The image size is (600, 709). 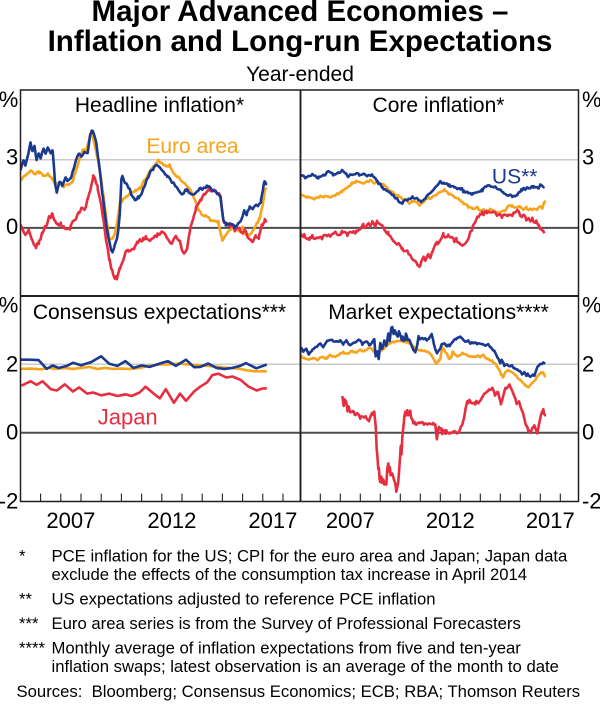 I want to click on svg-text: Japan, so click(x=128, y=417).